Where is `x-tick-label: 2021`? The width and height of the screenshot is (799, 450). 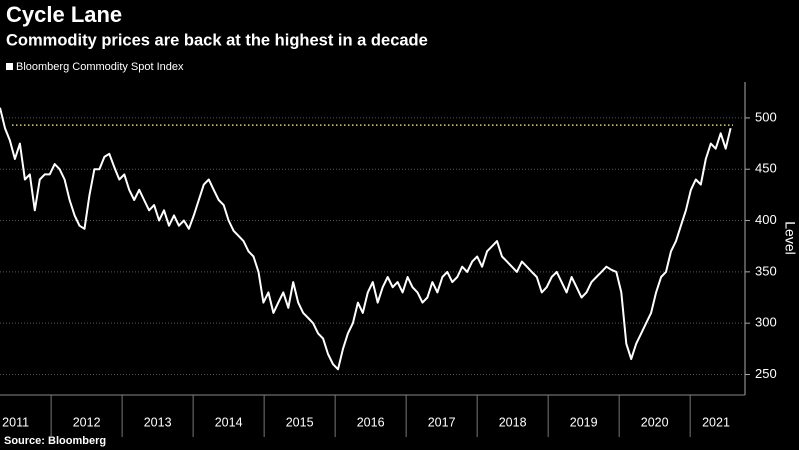
x-tick-label: 2021 is located at coordinates (716, 422).